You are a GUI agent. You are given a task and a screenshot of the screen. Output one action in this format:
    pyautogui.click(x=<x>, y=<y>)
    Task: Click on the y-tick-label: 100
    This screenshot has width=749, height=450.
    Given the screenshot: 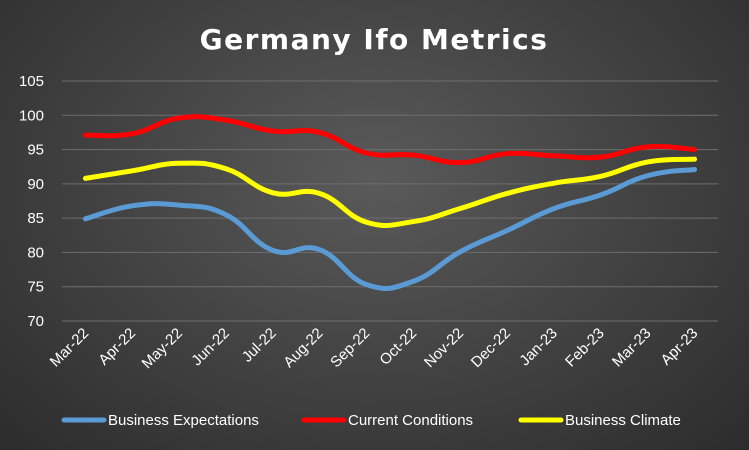 What is the action you would take?
    pyautogui.click(x=31, y=115)
    